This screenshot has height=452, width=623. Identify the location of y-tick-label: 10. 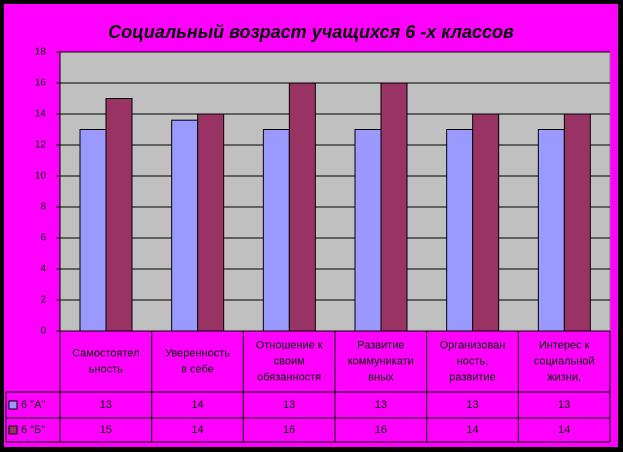
(41, 176).